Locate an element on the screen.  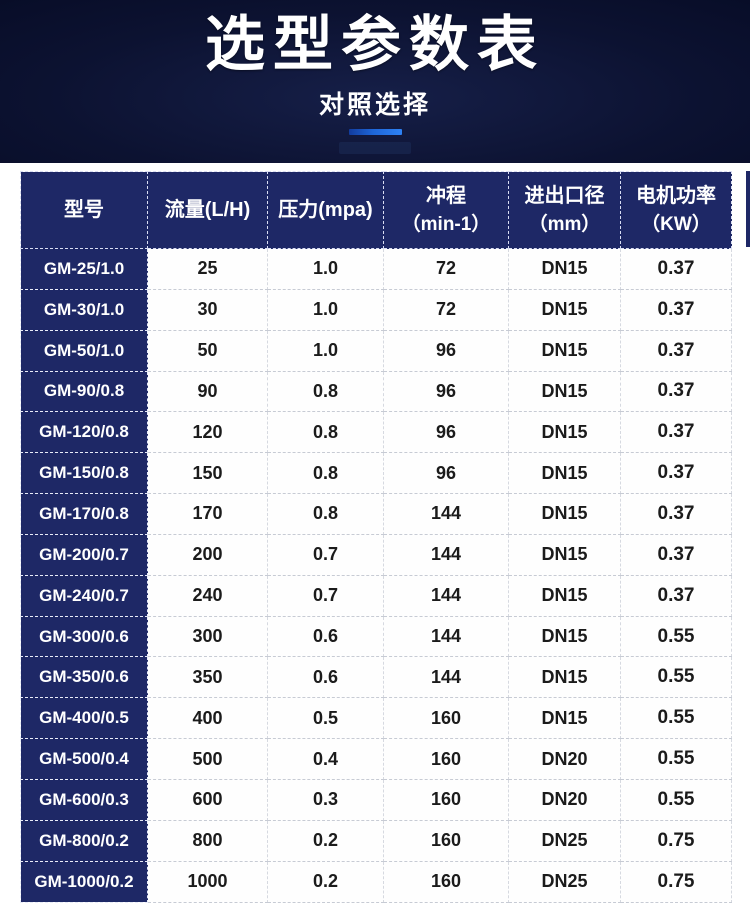
column-label: 电机功率 is located at coordinates (676, 195).